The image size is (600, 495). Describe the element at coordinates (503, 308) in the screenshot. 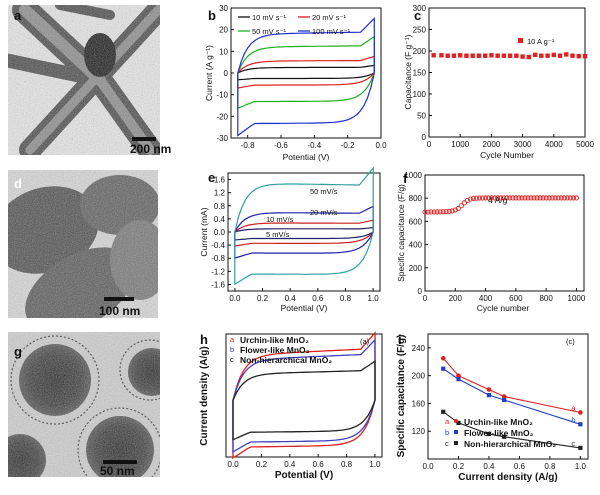

I see `x-axis-label-f: Cycle number` at that location.